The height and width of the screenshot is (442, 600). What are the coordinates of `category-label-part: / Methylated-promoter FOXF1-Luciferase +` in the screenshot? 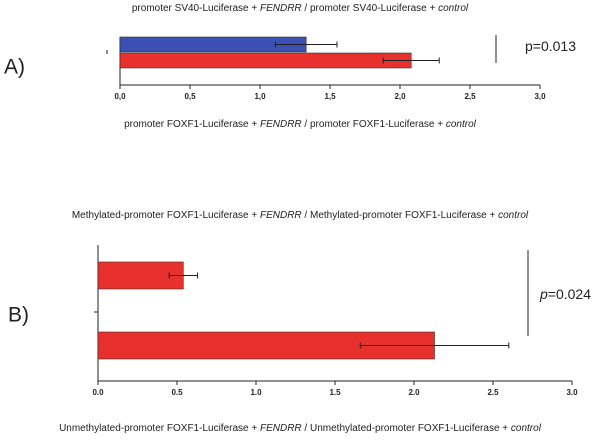 It's located at (400, 215).